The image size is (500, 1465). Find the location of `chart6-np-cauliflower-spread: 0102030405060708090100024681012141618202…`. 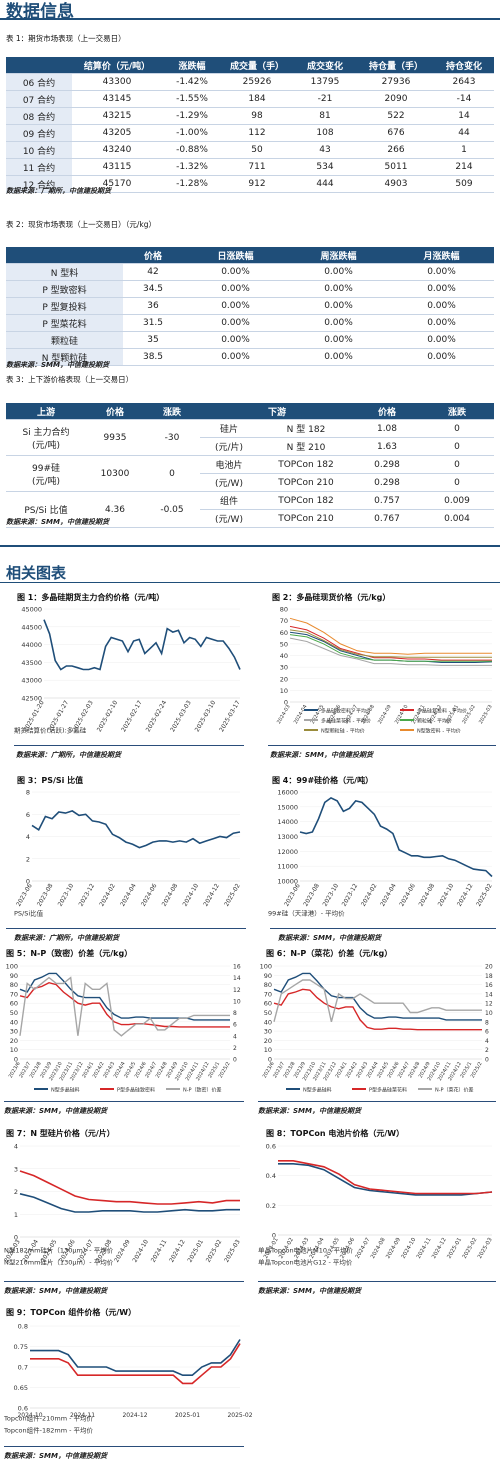

chart6-np-cauliflower-spread: 0102030405060708090100024681012141618202… is located at coordinates (376, 1028).